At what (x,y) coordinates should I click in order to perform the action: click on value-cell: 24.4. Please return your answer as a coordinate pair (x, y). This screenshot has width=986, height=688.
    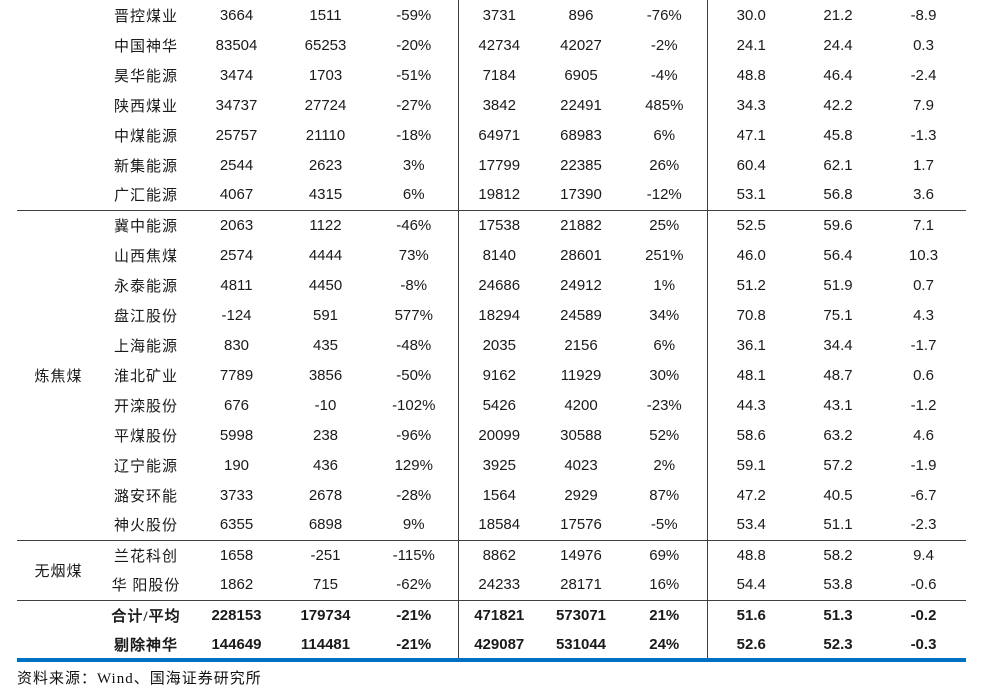
    Looking at the image, I should click on (838, 45).